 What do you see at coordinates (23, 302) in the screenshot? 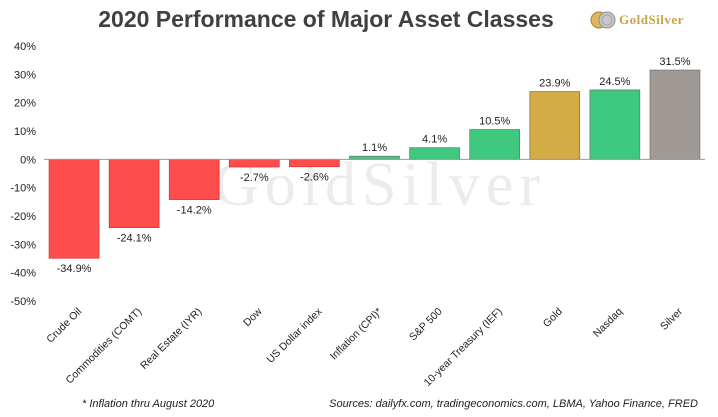
I see `y-tick-label: -50%` at bounding box center [23, 302].